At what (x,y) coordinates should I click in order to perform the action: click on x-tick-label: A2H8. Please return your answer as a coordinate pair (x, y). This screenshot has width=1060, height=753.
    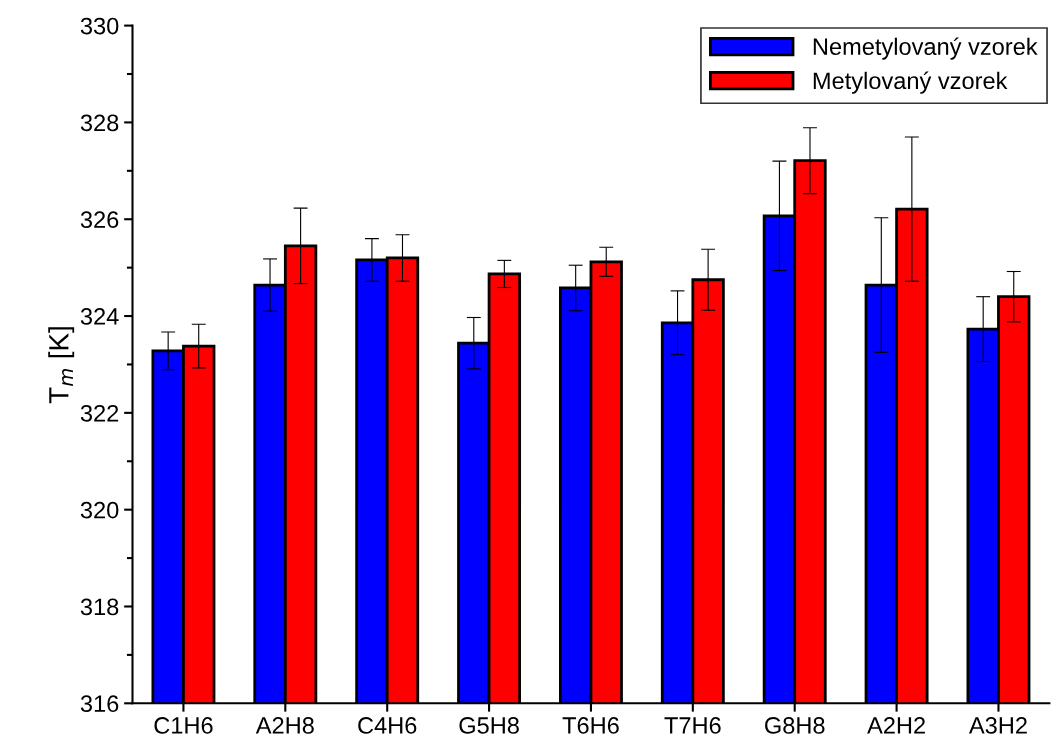
    Looking at the image, I should click on (284, 725).